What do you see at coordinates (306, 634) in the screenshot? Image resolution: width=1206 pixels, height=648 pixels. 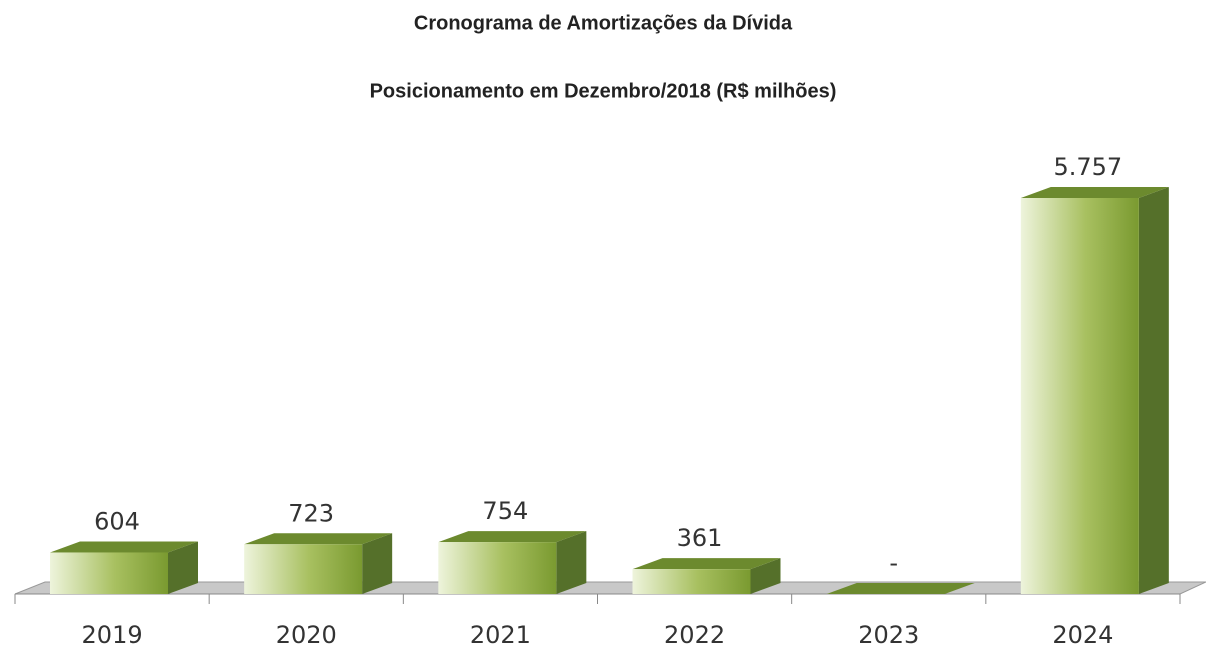 I see `x-tick-label: 2020` at bounding box center [306, 634].